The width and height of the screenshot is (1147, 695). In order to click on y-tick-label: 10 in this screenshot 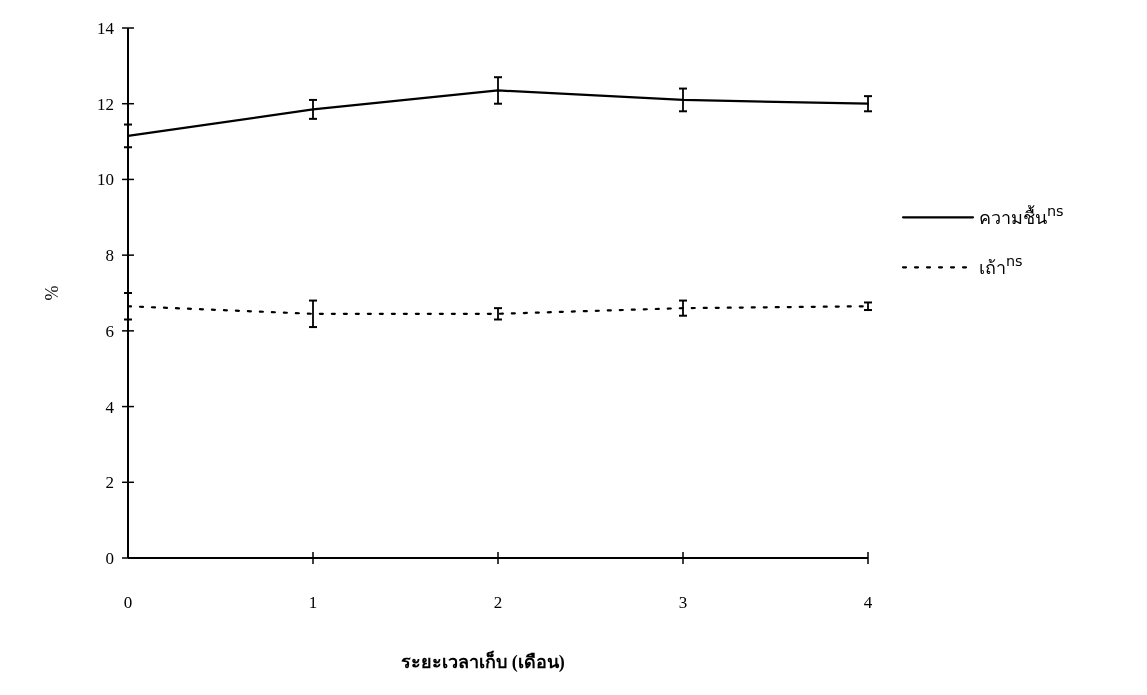, I will do `click(105, 180)`.